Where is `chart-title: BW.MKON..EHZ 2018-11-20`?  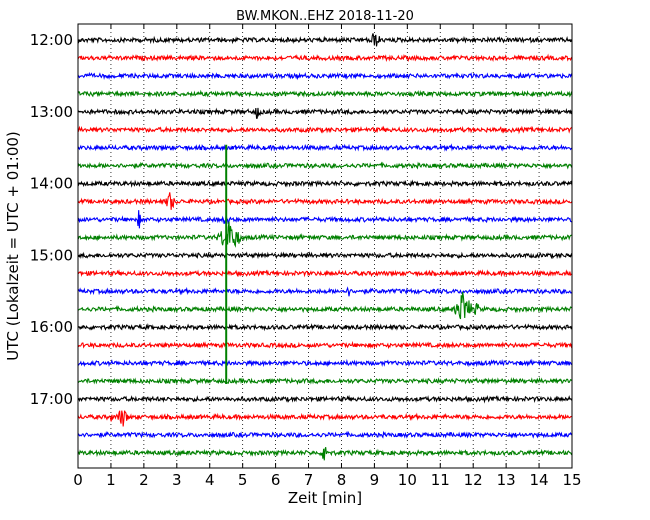
chart-title: BW.MKON..EHZ 2018-11-20 is located at coordinates (325, 16).